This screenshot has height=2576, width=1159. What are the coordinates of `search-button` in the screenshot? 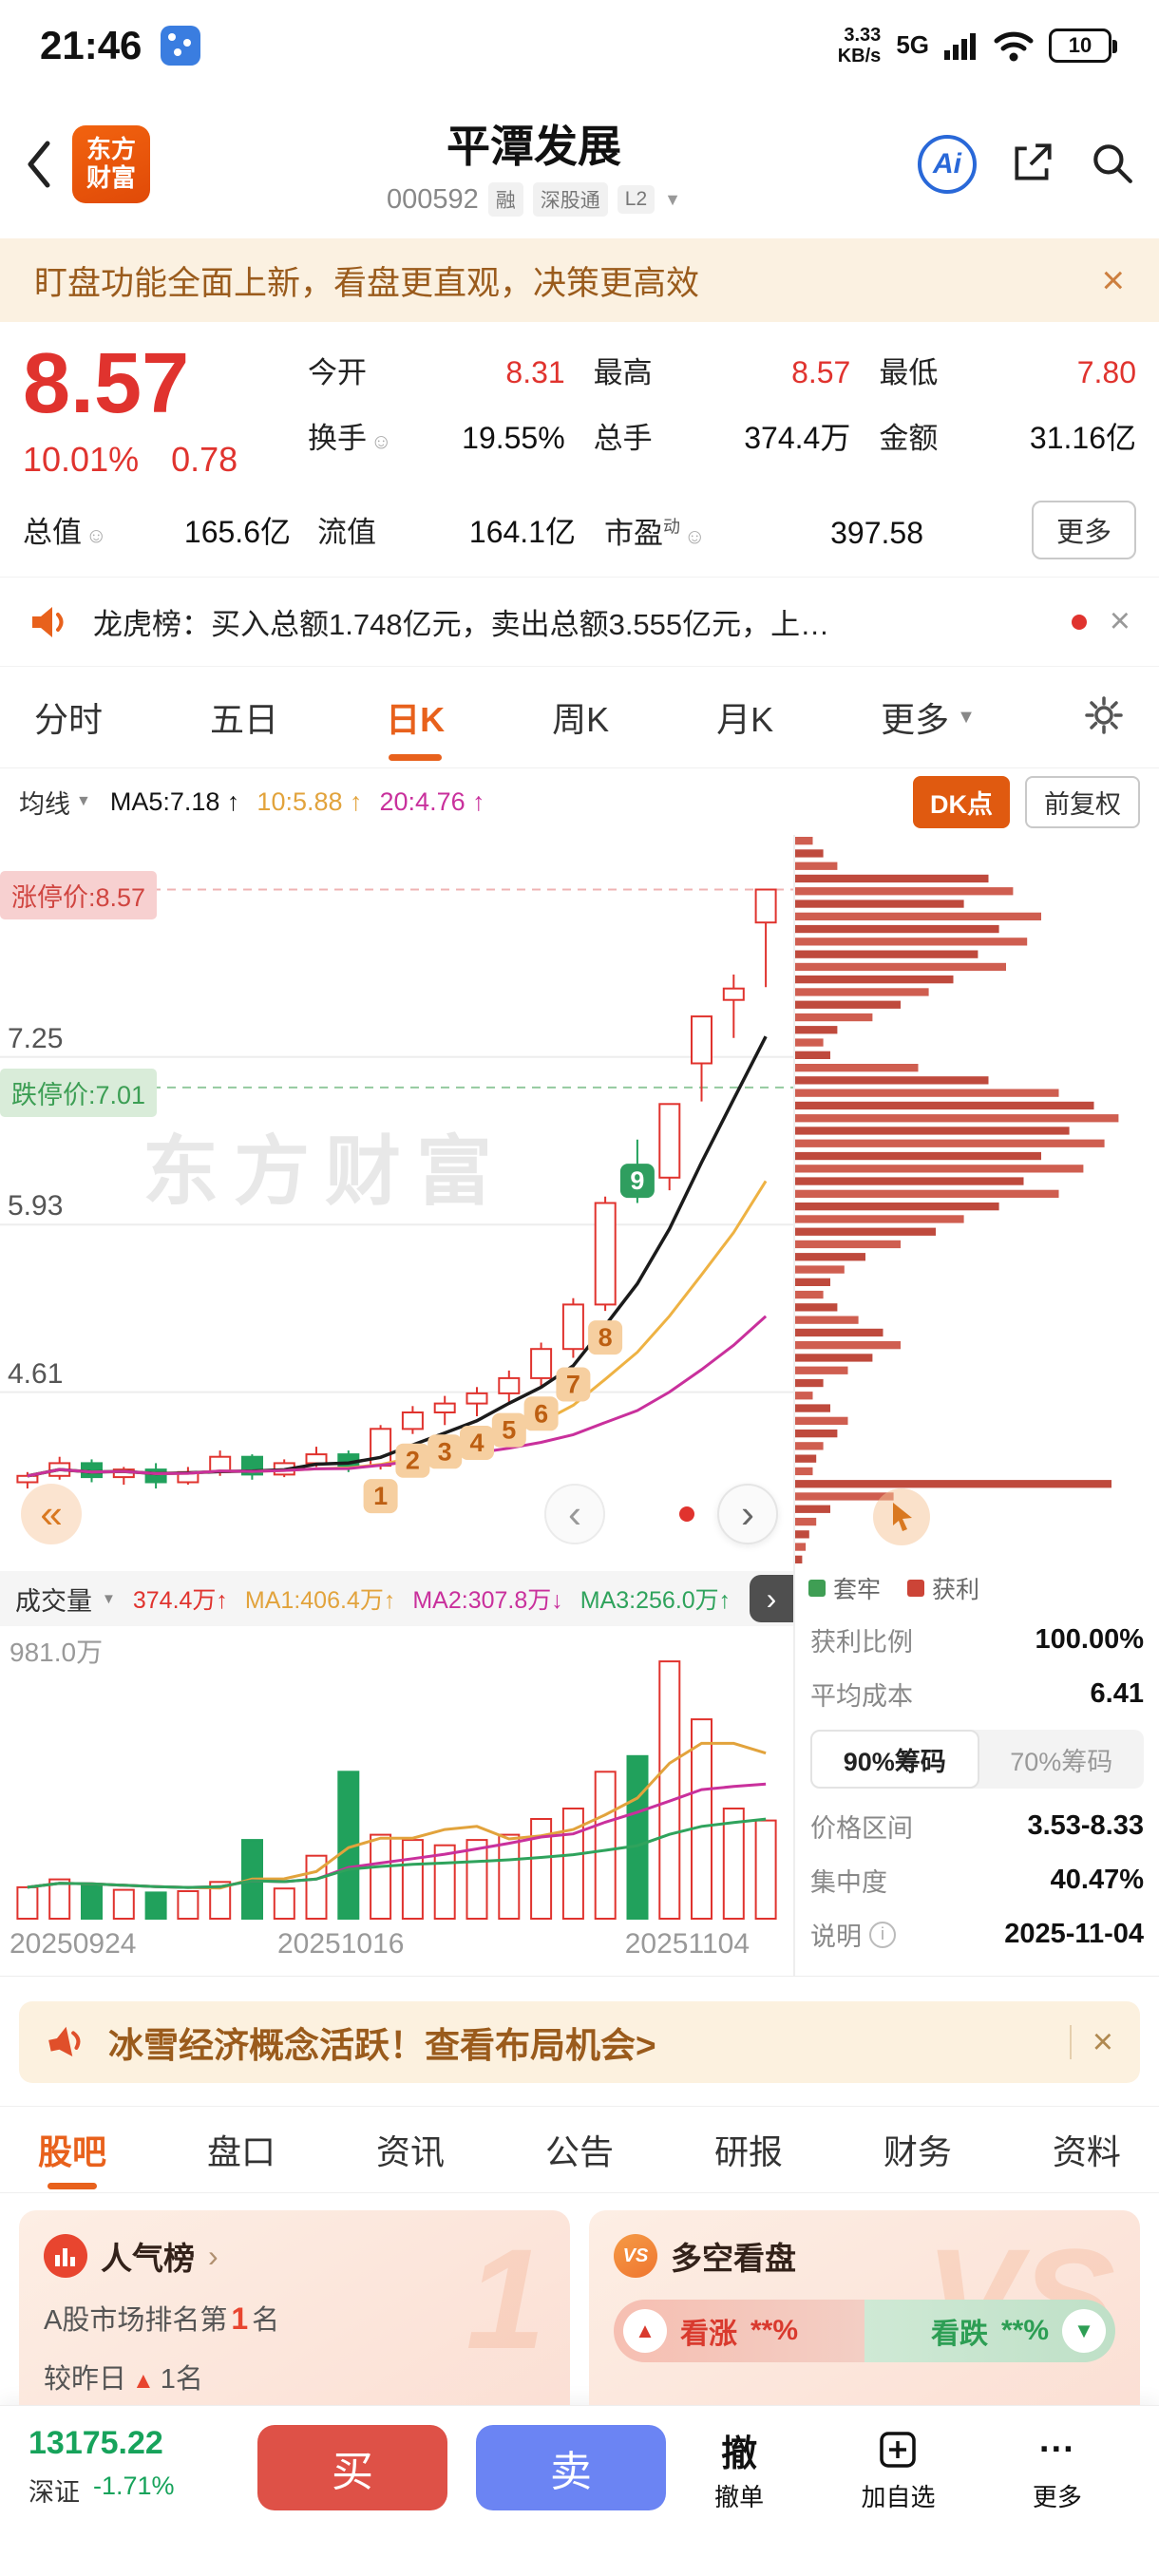 It's located at (1111, 165).